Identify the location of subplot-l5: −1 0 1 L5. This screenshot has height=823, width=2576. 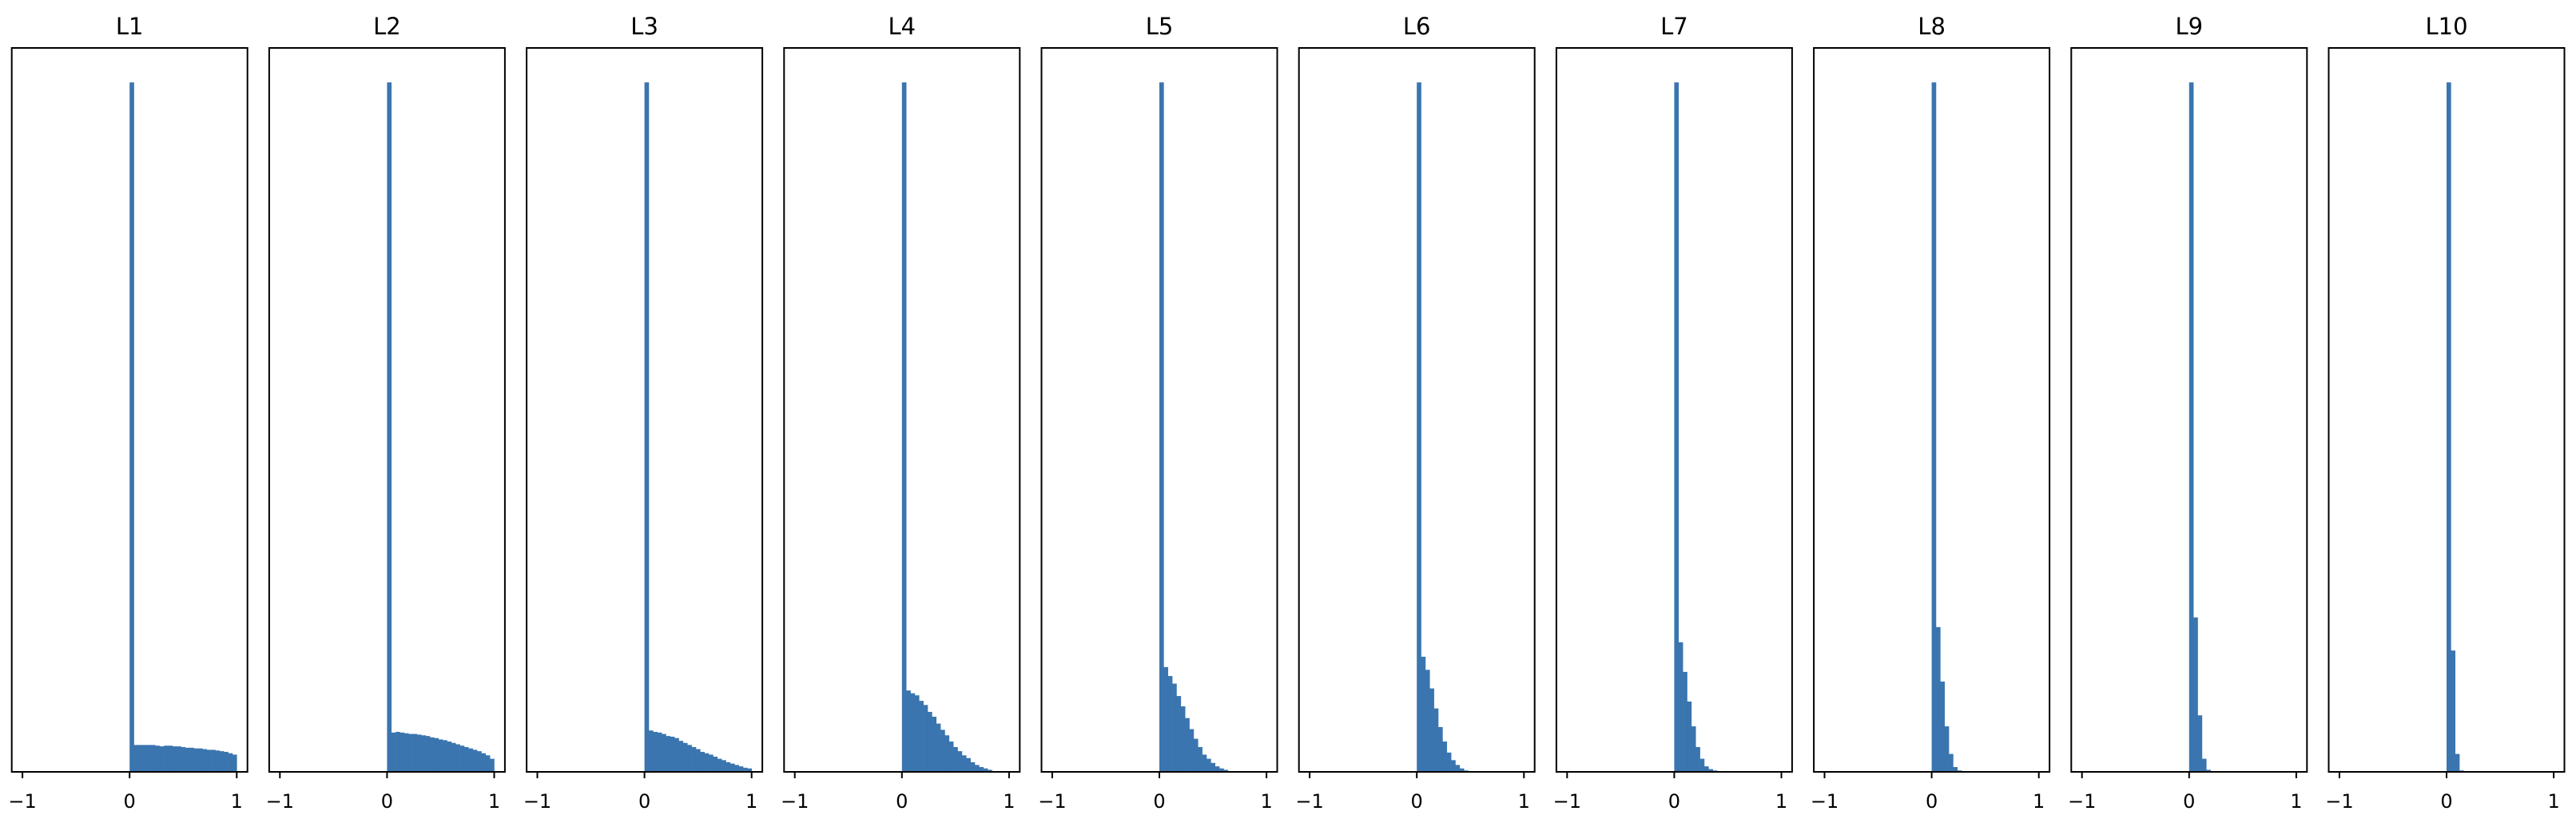
(1158, 413).